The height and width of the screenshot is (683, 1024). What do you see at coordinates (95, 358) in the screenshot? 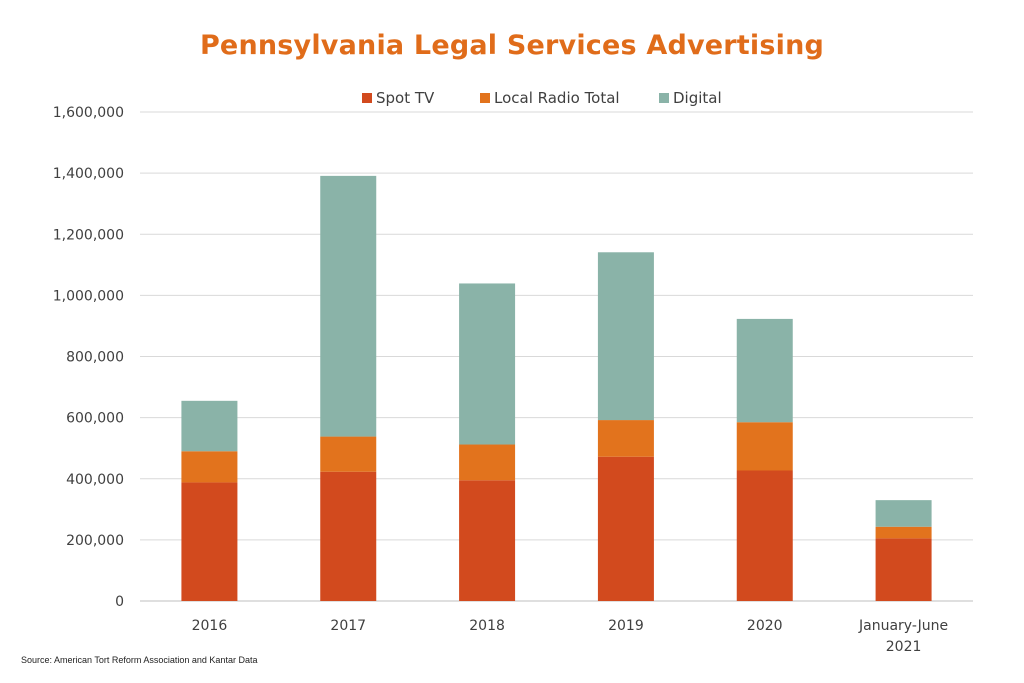
I see `y-tick-label: 800,000` at bounding box center [95, 358].